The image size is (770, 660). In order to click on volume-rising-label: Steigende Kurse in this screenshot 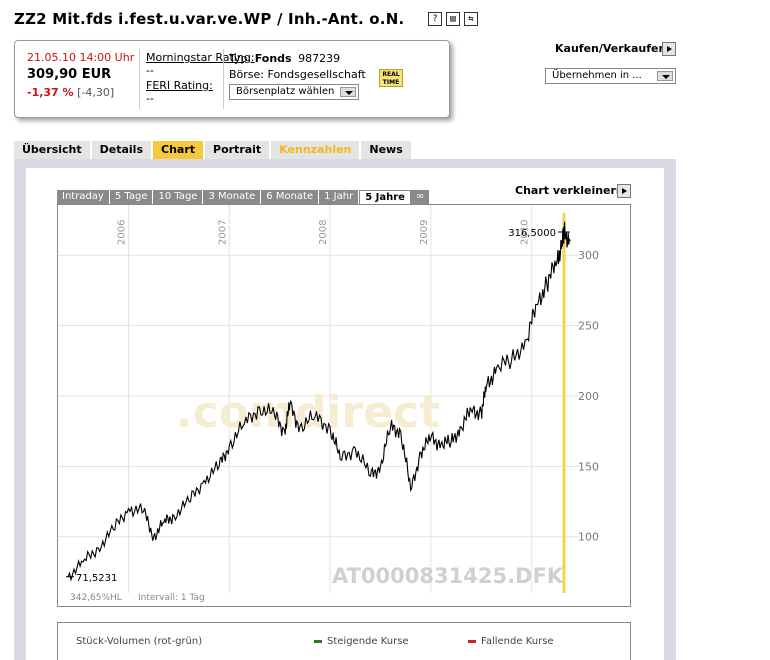, I will do `click(368, 641)`.